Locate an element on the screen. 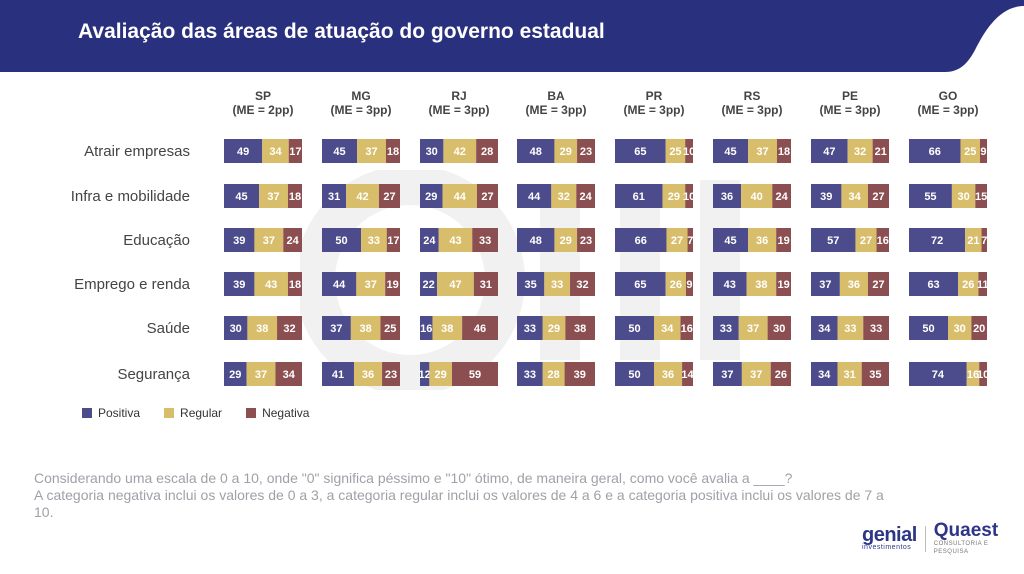  data-label-positiva: 41 is located at coordinates (338, 375).